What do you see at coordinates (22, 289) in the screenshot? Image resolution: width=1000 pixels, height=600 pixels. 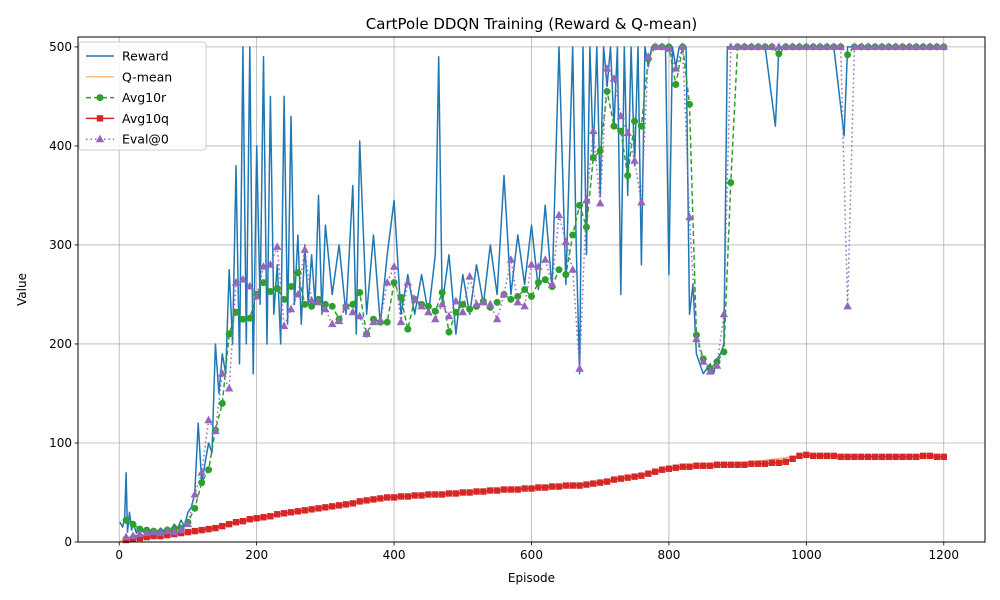 I see `y-axis-label: Value` at bounding box center [22, 289].